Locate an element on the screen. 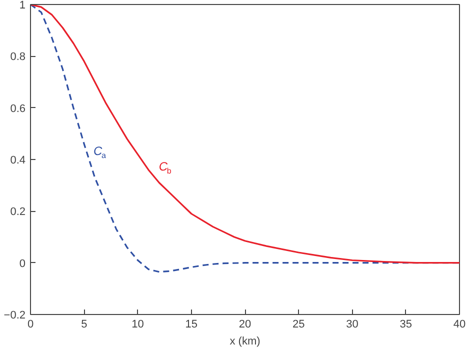 The width and height of the screenshot is (467, 350). y-tick-label: 0.4 is located at coordinates (18, 160).